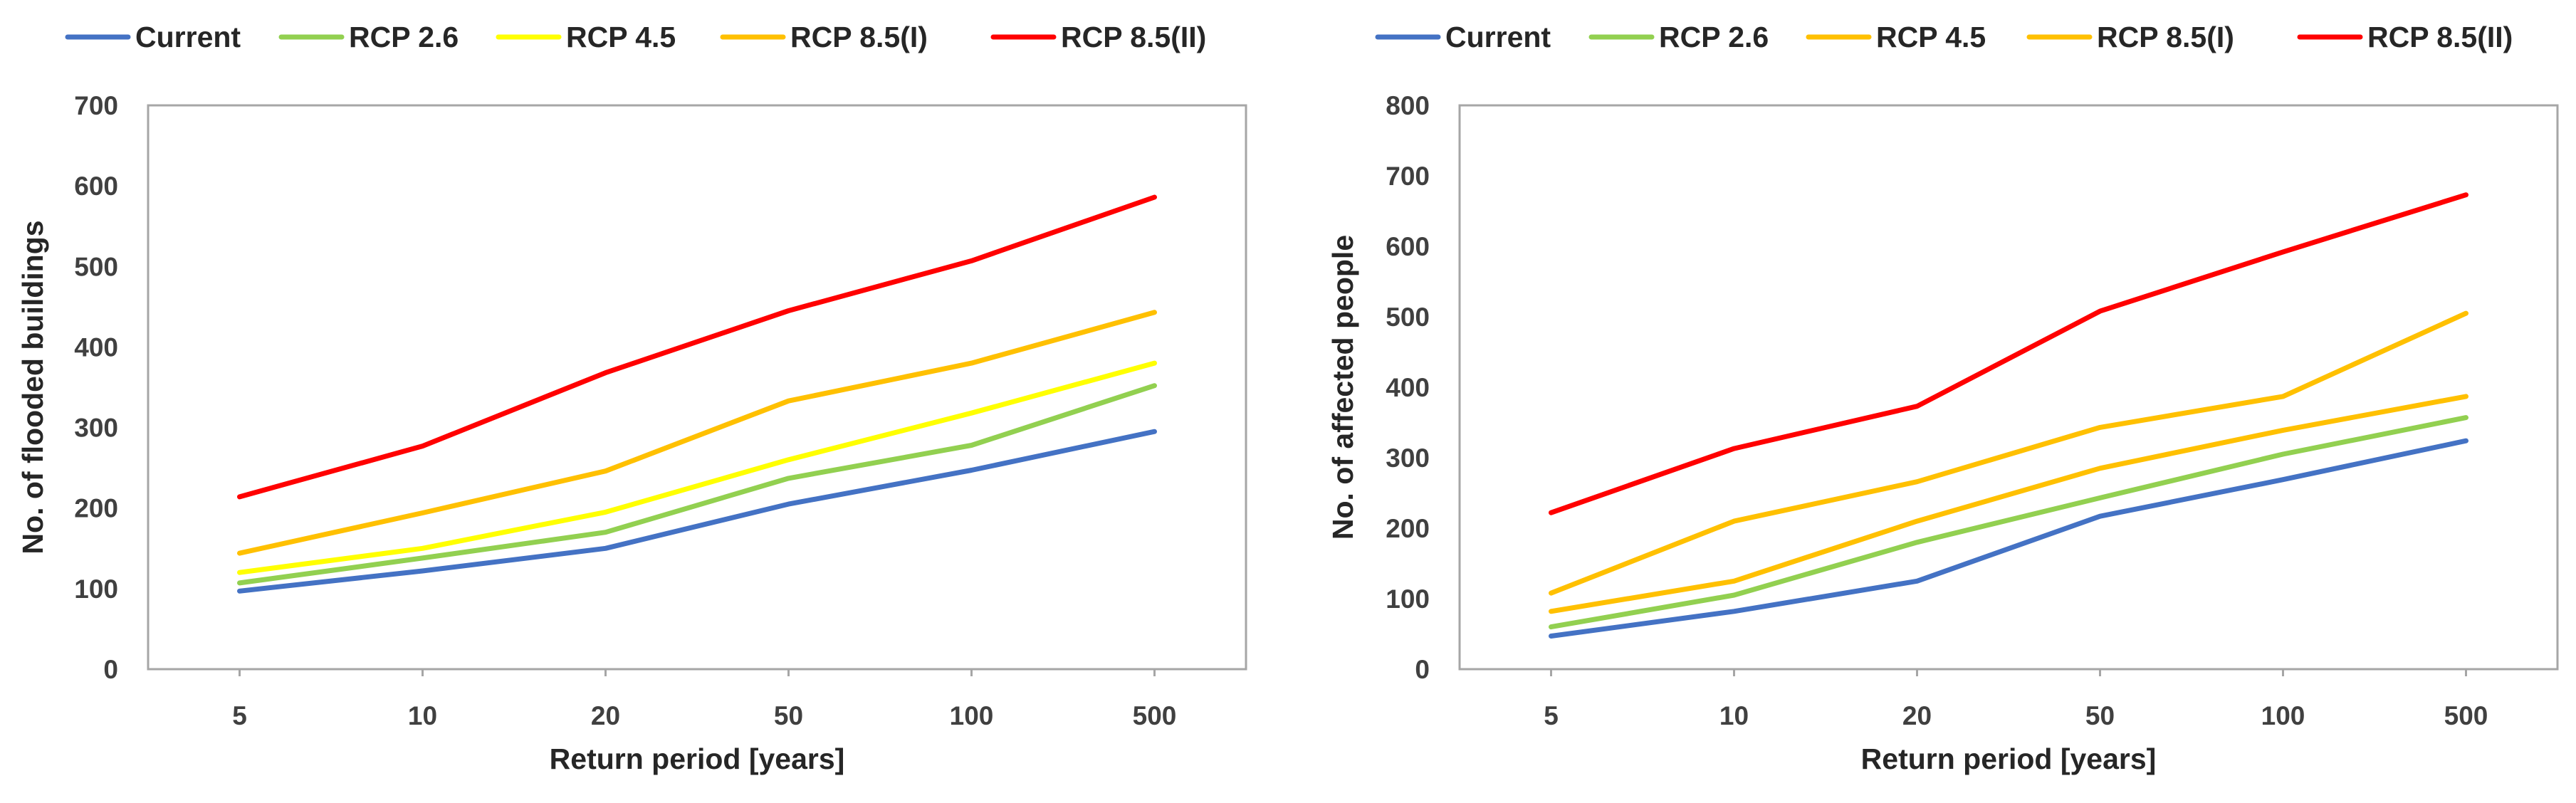 The image size is (2576, 803). What do you see at coordinates (1342, 387) in the screenshot?
I see `y-axis-title: No. of affected people` at bounding box center [1342, 387].